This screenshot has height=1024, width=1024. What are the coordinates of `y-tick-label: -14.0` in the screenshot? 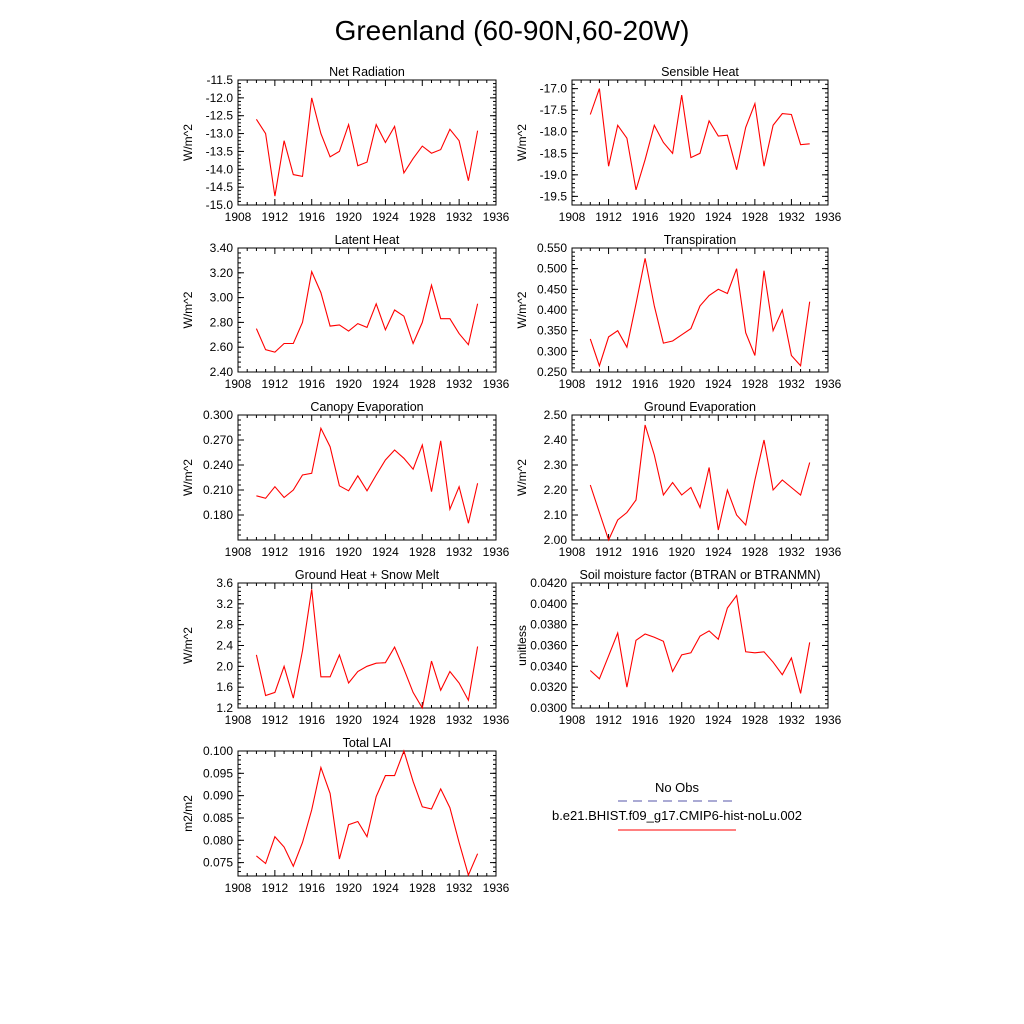 It's located at (220, 169).